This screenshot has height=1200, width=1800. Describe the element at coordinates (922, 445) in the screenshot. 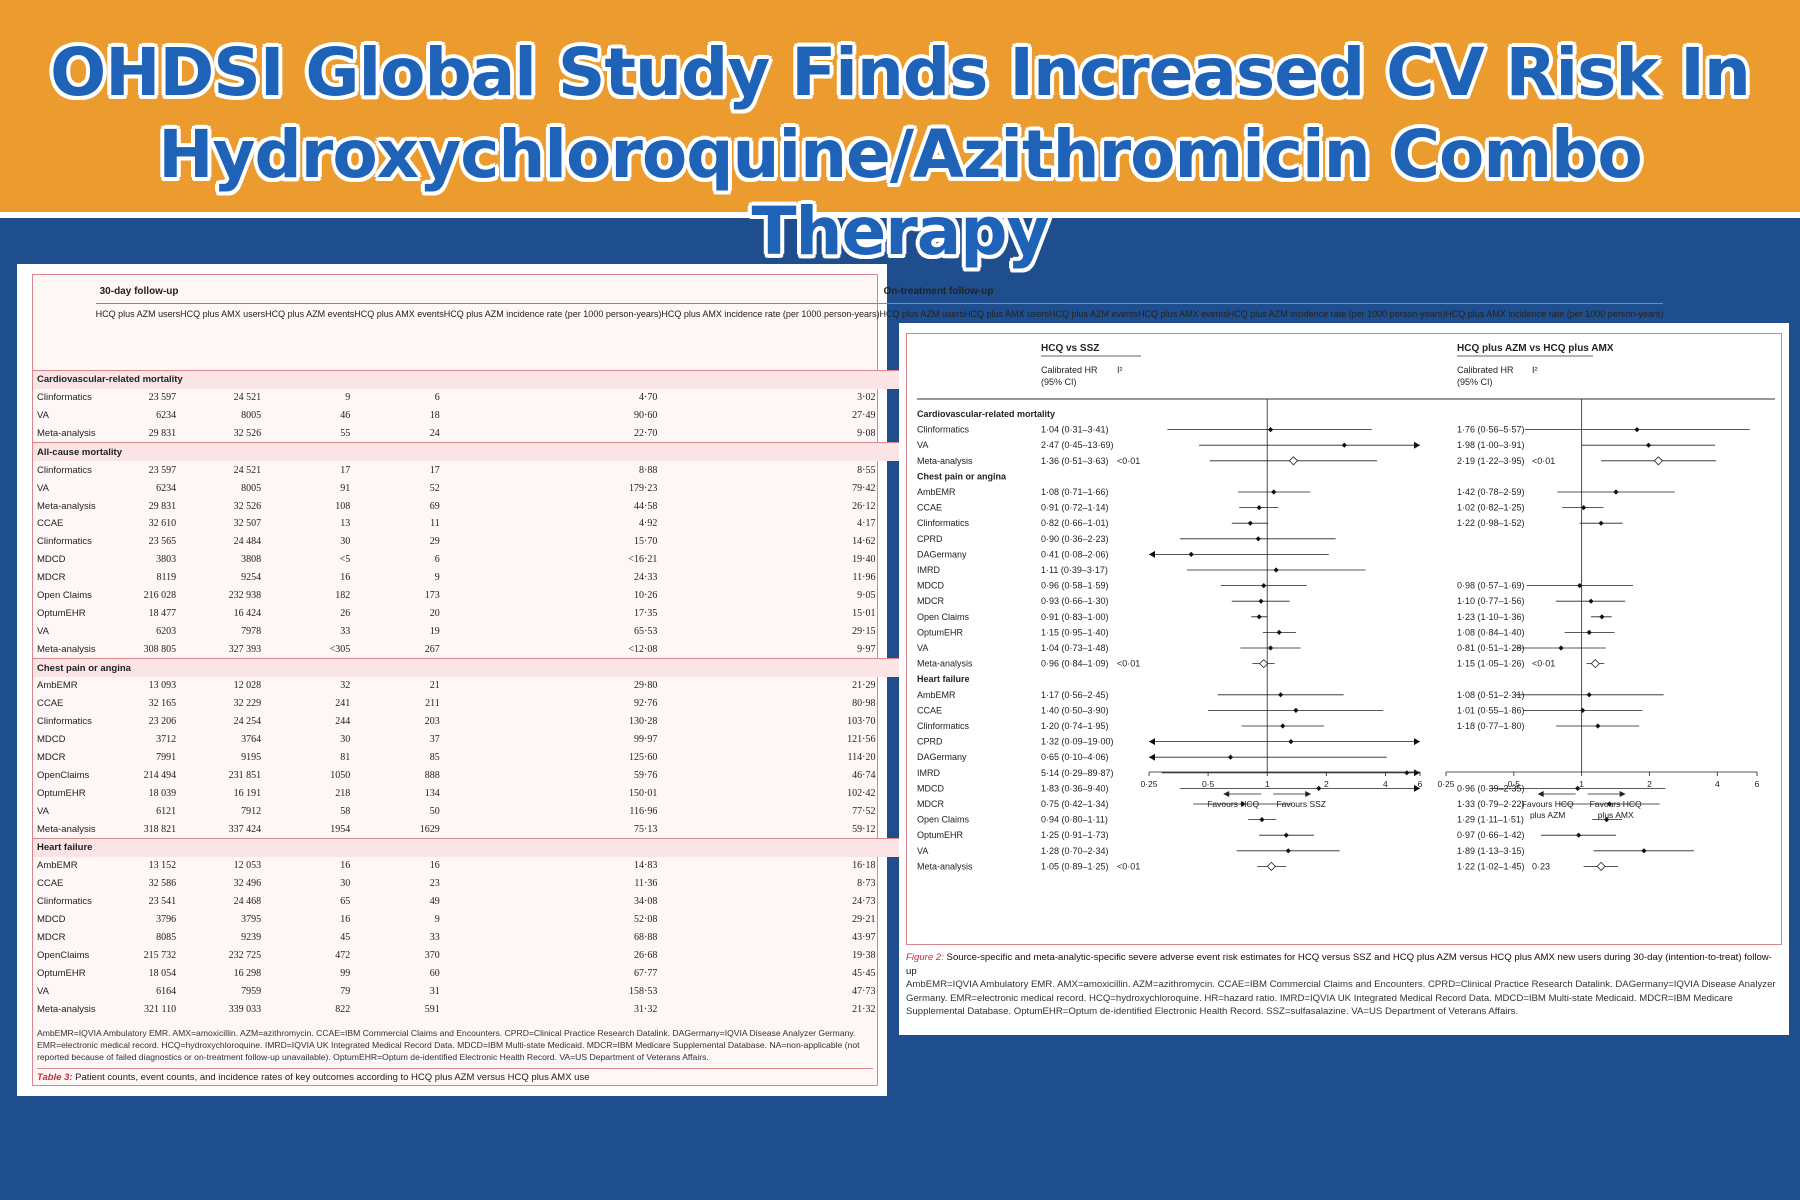

I see `forest-row-label: VA` at that location.